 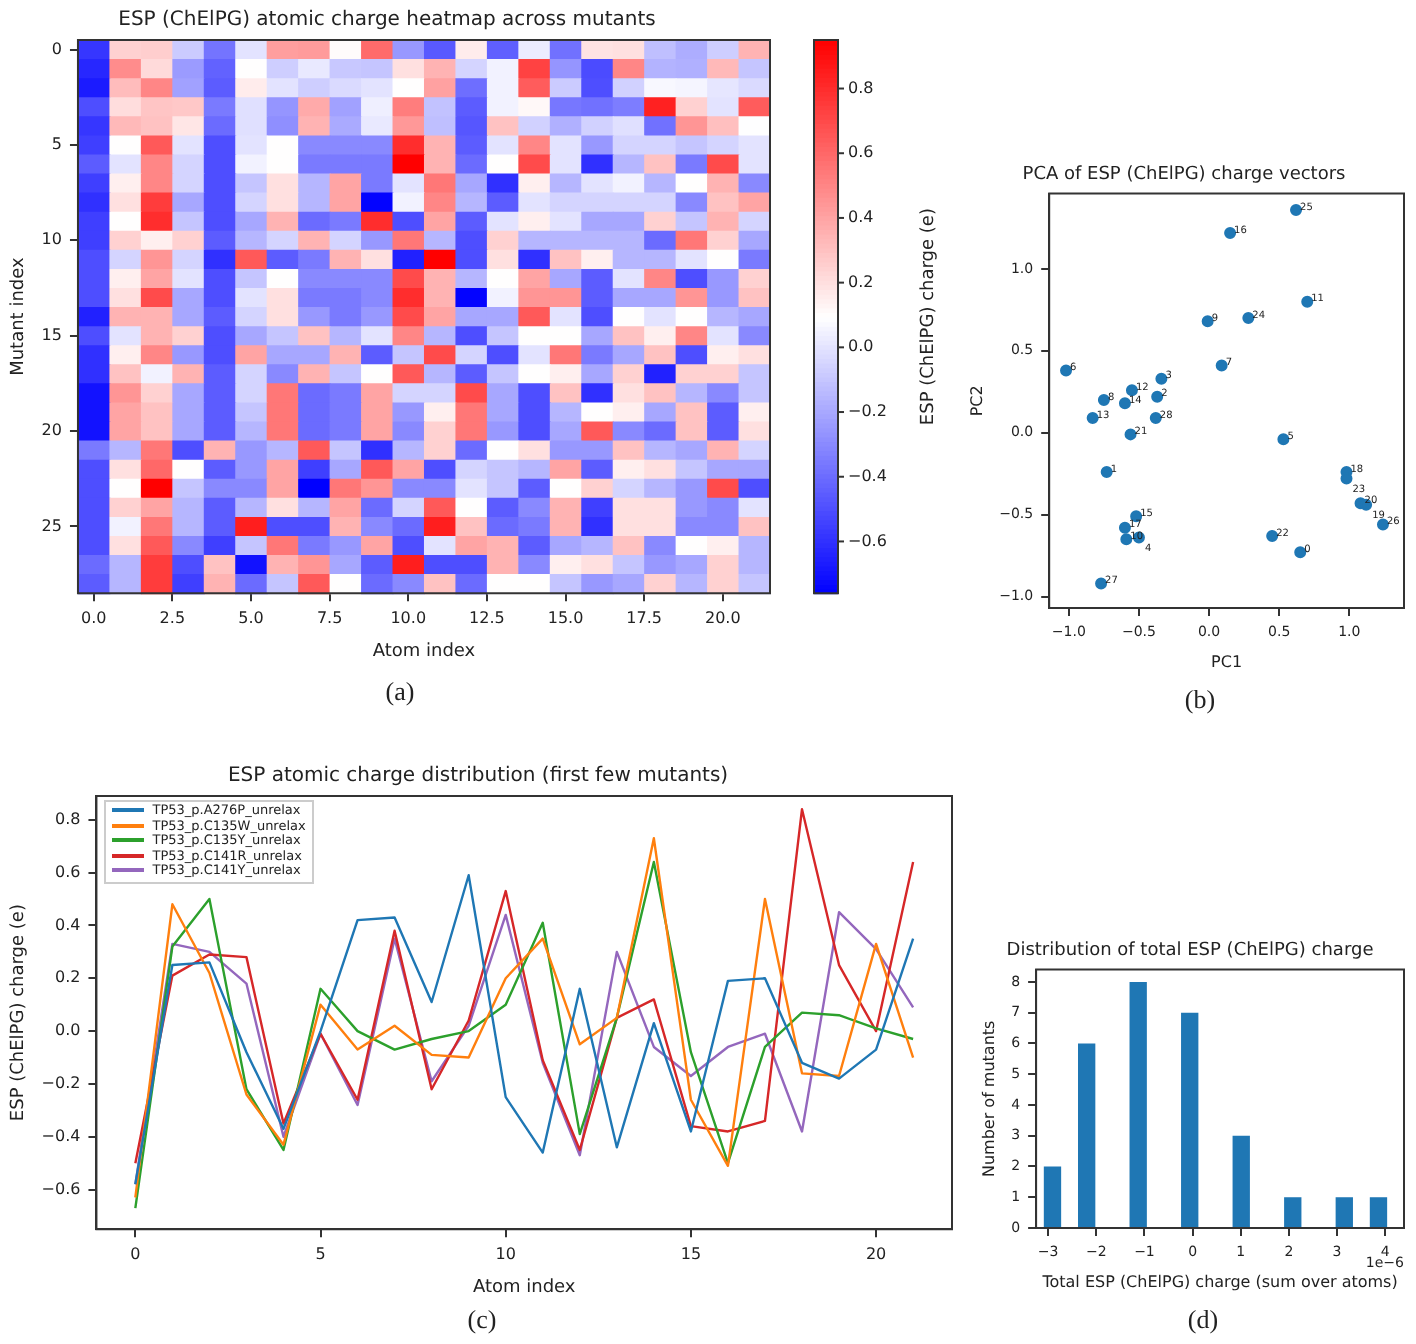 I want to click on y-tick-label: 0.6, so click(x=67, y=871).